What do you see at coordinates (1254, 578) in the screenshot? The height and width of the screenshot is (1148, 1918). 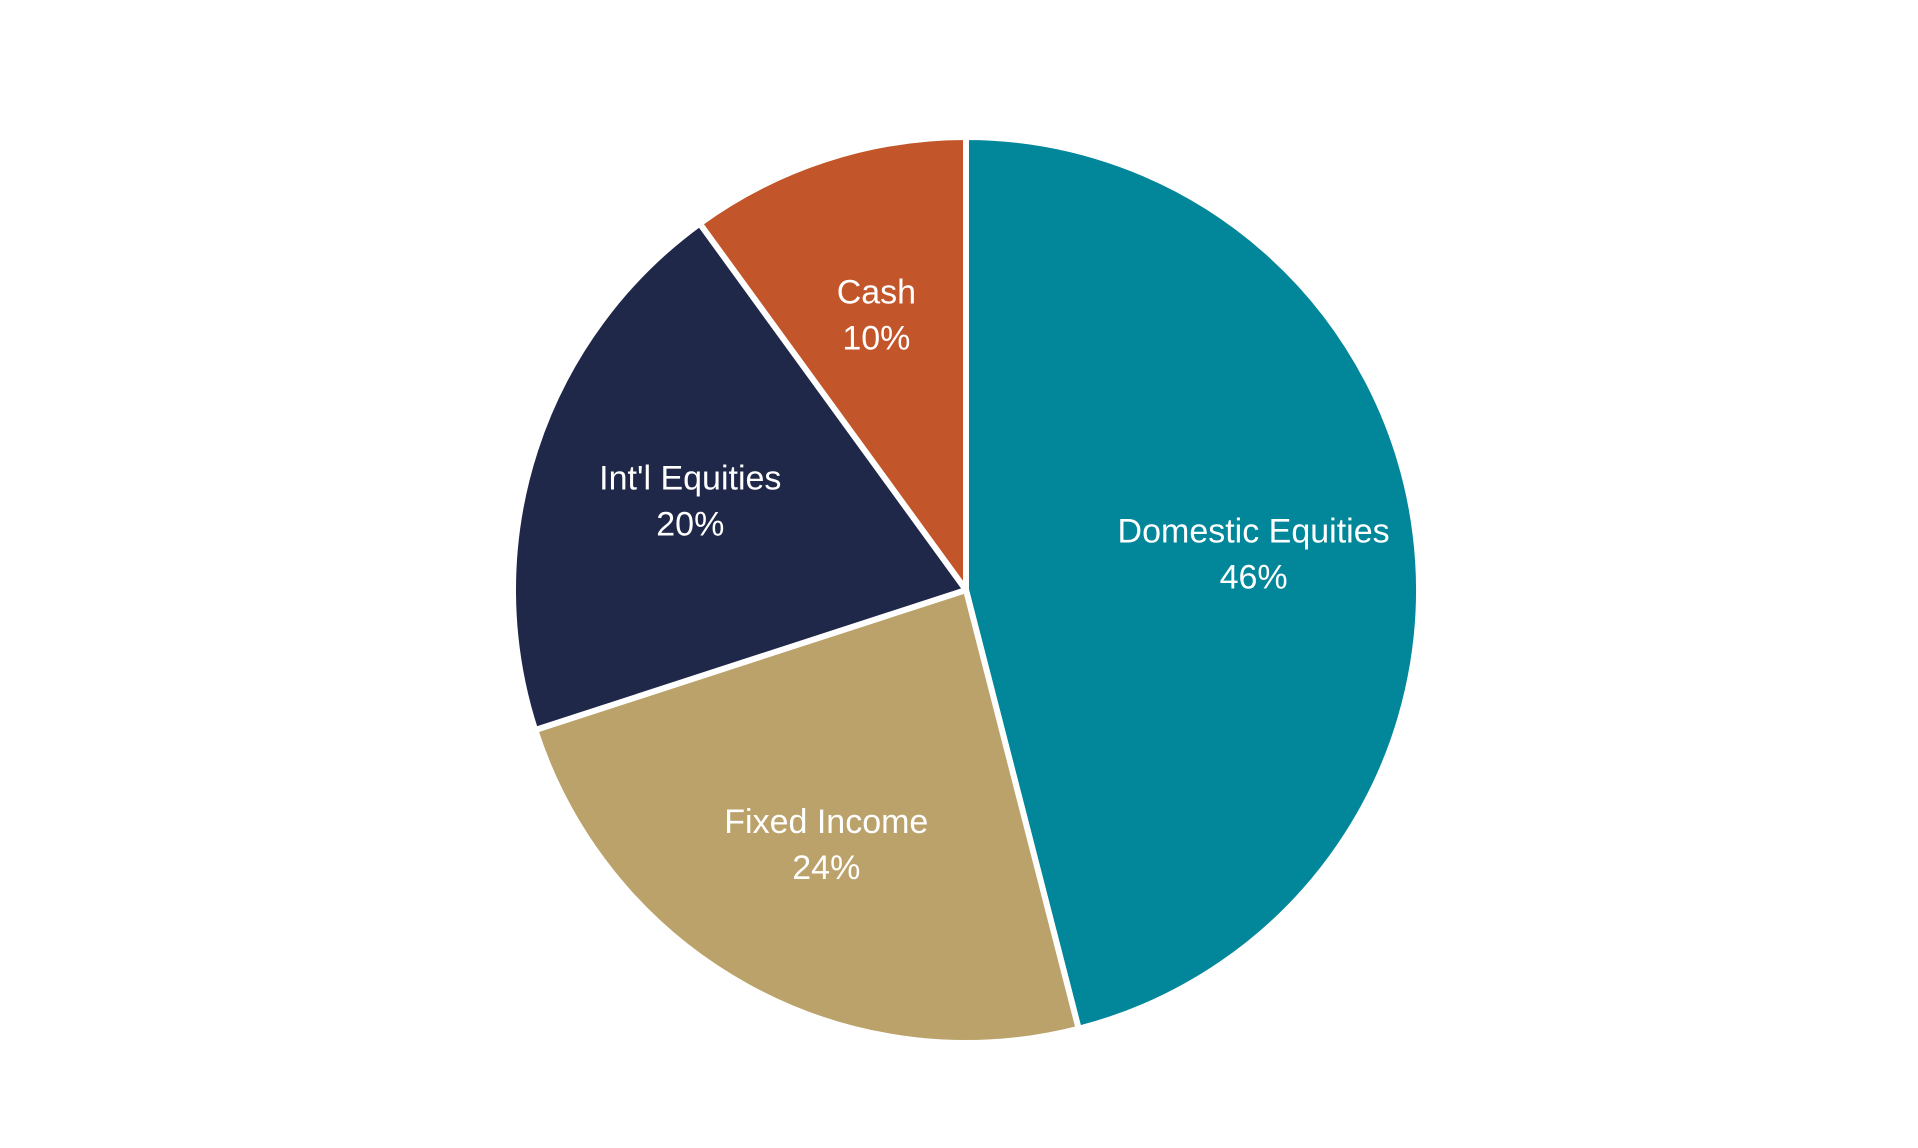 I see `slice-value-domestic-equities: 46%` at bounding box center [1254, 578].